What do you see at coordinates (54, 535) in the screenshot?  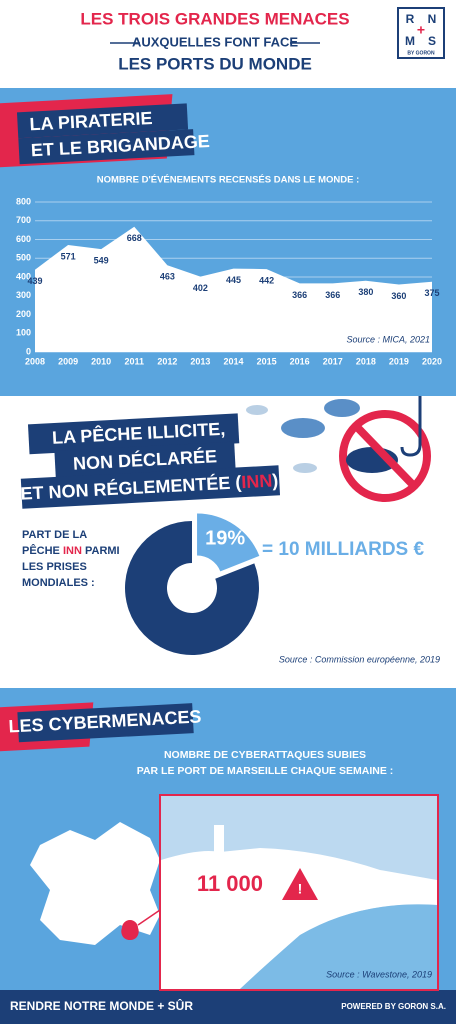 I see `caption-line: PART DE LA` at bounding box center [54, 535].